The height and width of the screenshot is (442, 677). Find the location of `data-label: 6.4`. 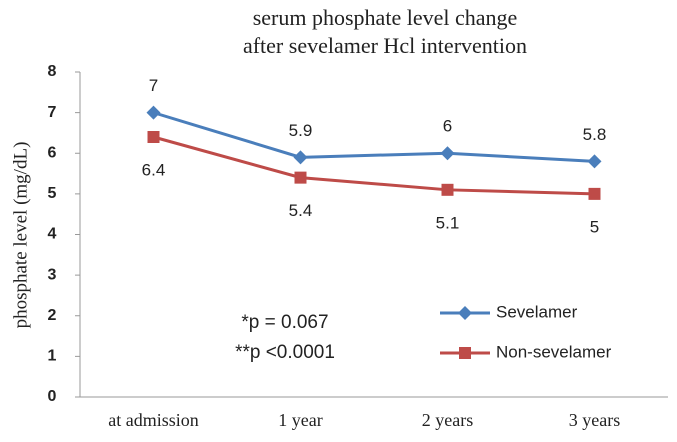

data-label: 6.4 is located at coordinates (154, 169).